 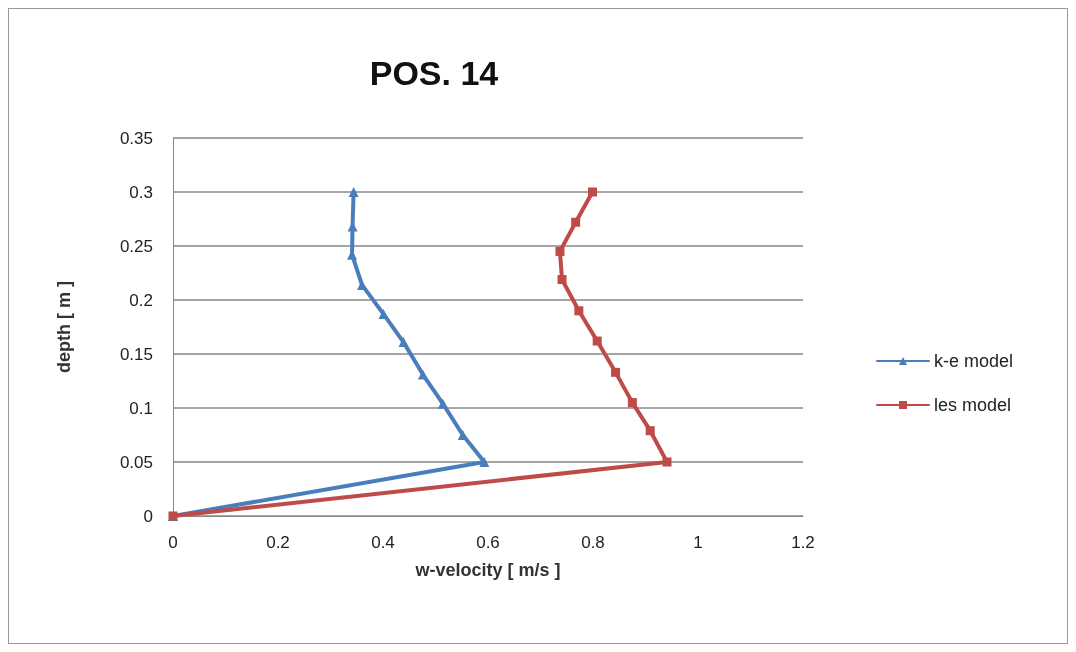 What do you see at coordinates (136, 138) in the screenshot?
I see `y-tick-label: 0.35` at bounding box center [136, 138].